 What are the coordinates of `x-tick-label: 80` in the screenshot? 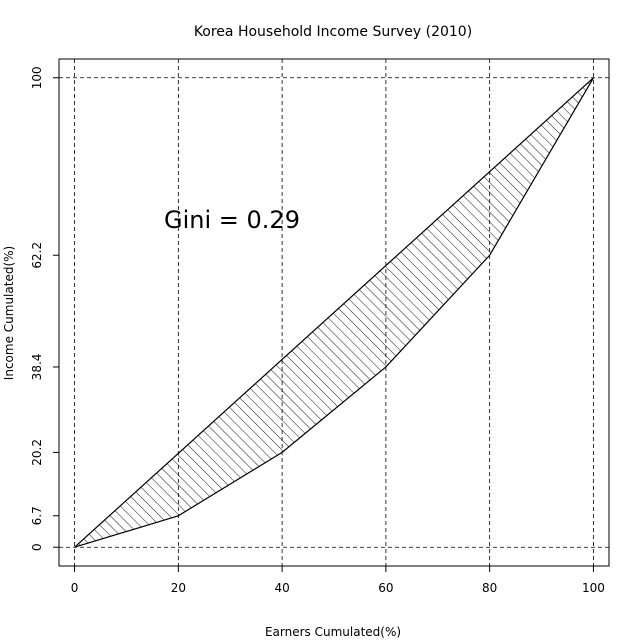 It's located at (489, 588).